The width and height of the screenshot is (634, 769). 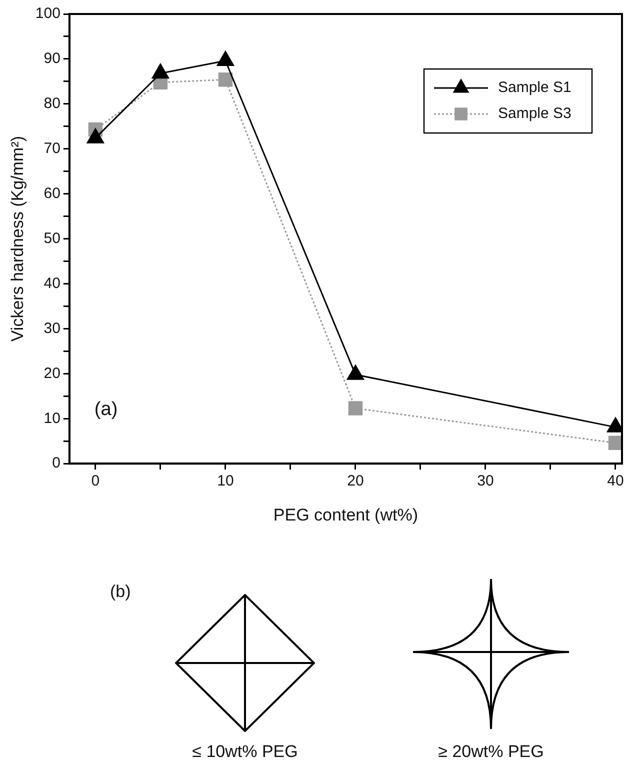 I want to click on annotation: (a), so click(x=106, y=409).